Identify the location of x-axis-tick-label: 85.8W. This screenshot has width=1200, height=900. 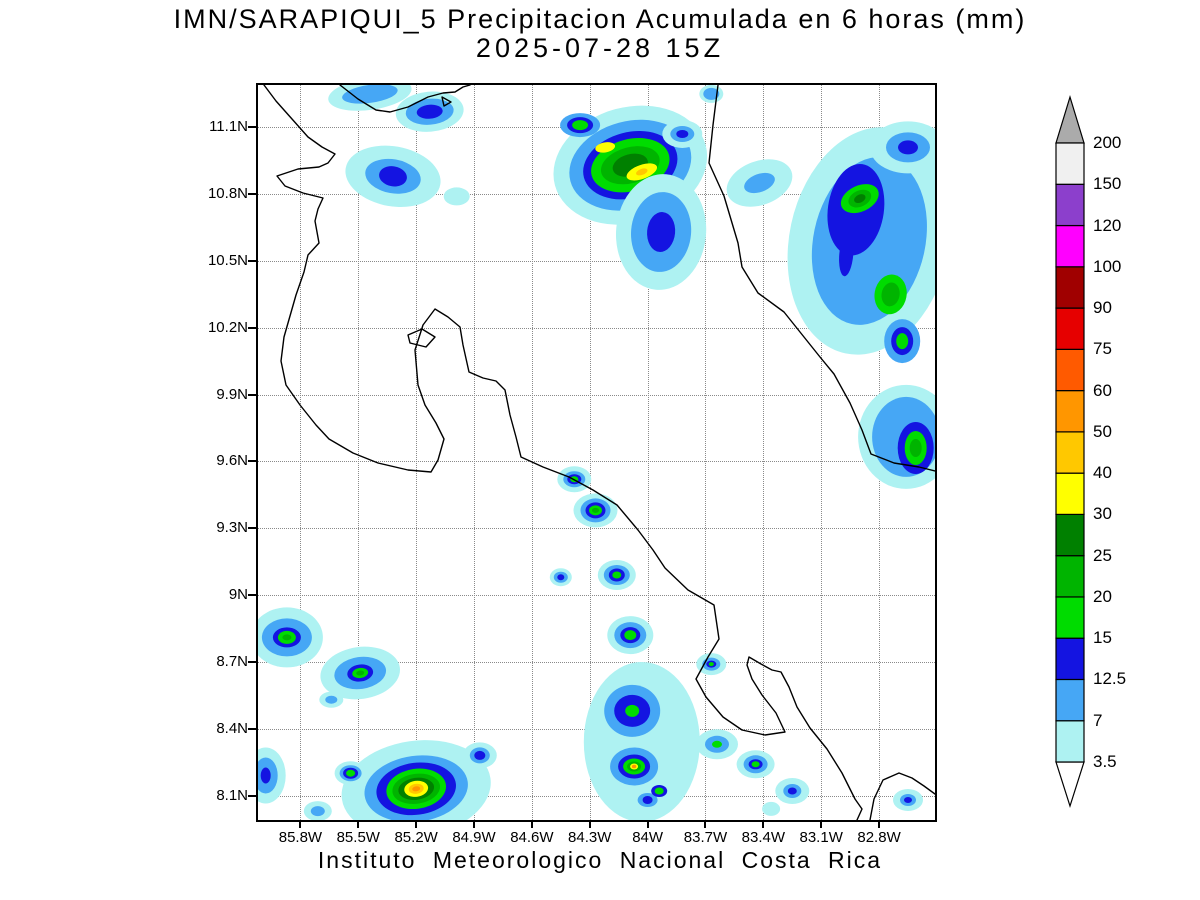
(300, 837).